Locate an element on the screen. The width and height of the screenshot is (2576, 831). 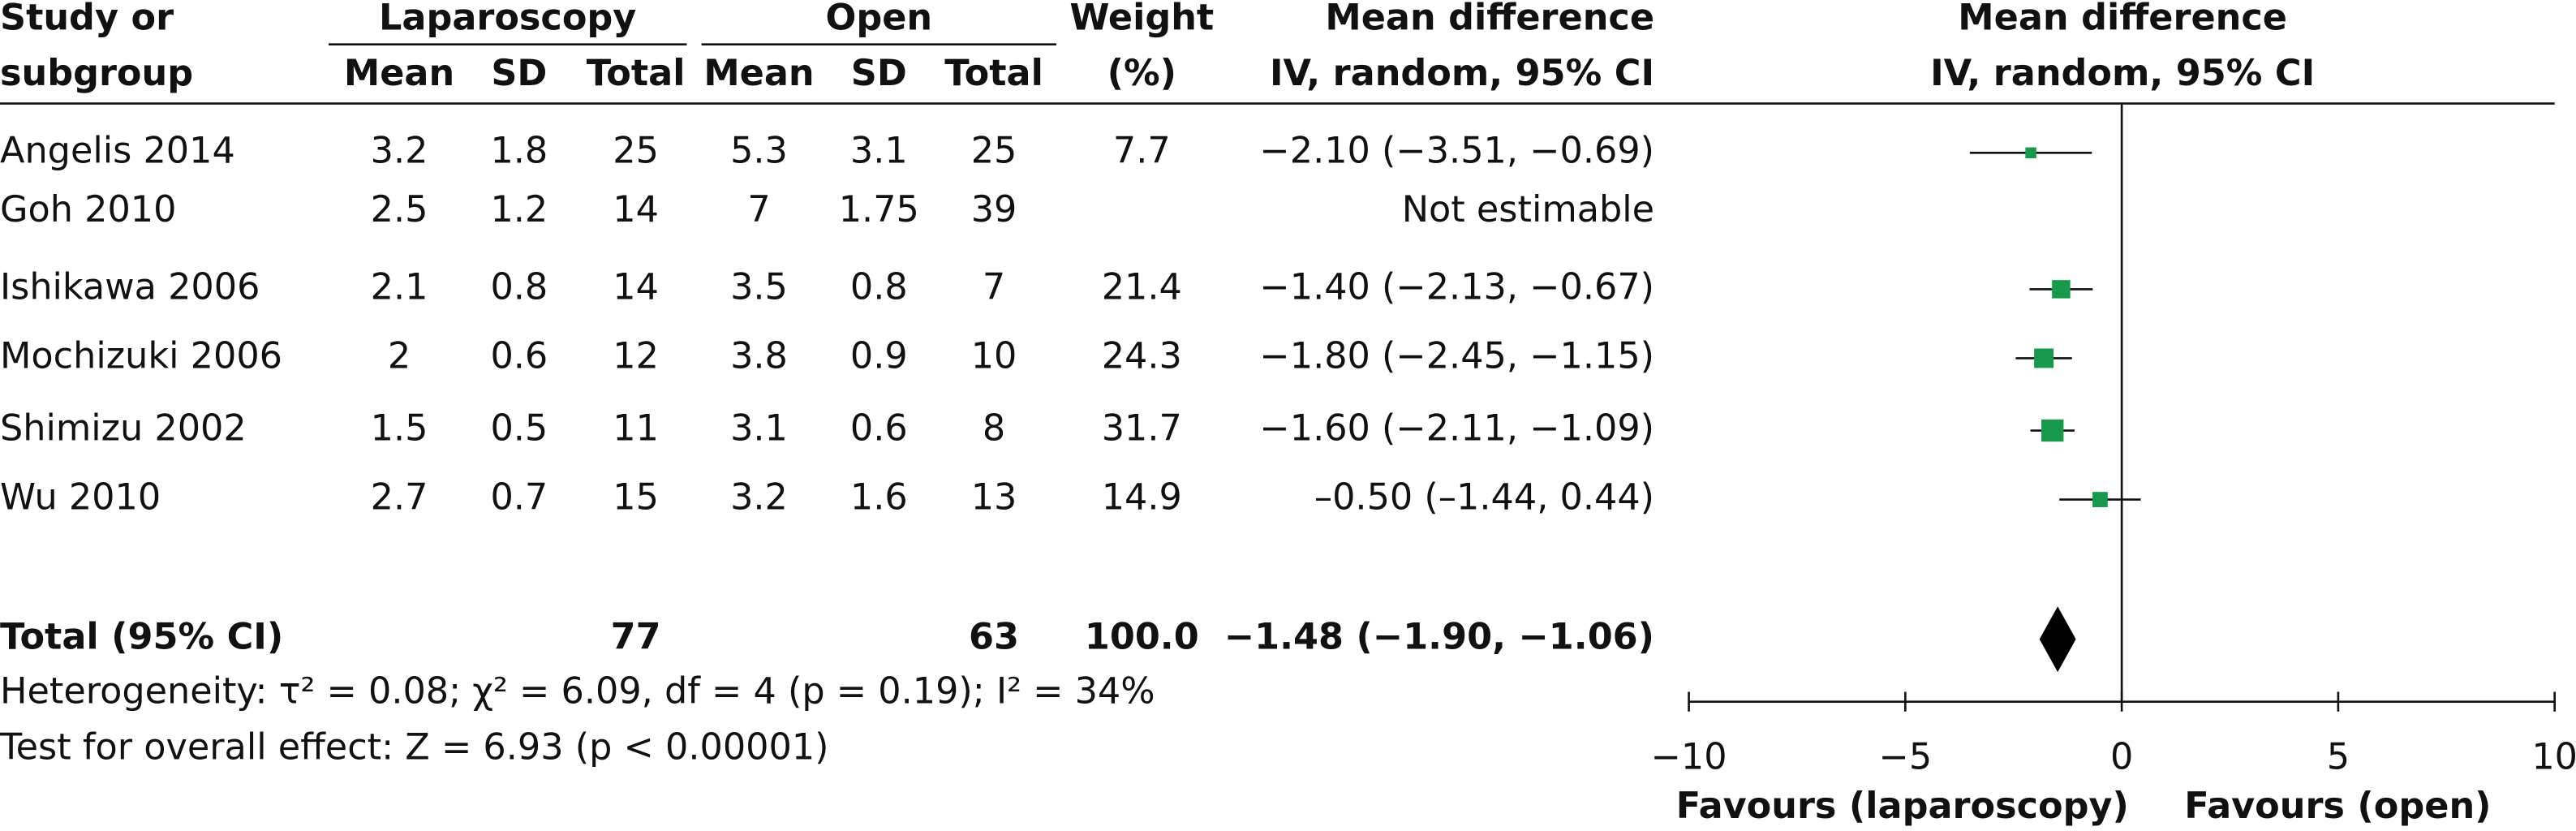
study-name: Ishikawa 2006 is located at coordinates (130, 286).